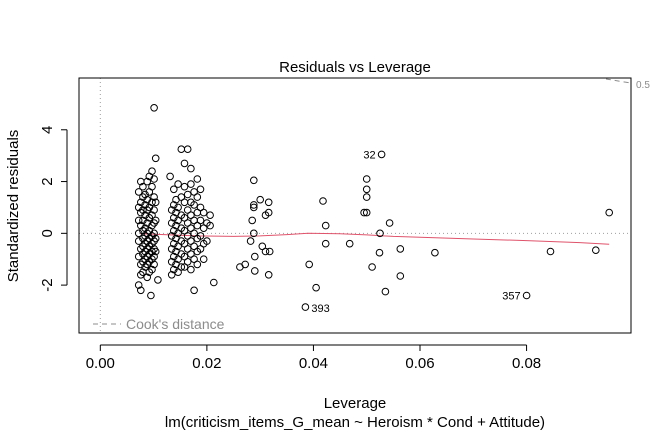 The height and width of the screenshot is (432, 672). I want to click on smooth-line, so click(375, 238).